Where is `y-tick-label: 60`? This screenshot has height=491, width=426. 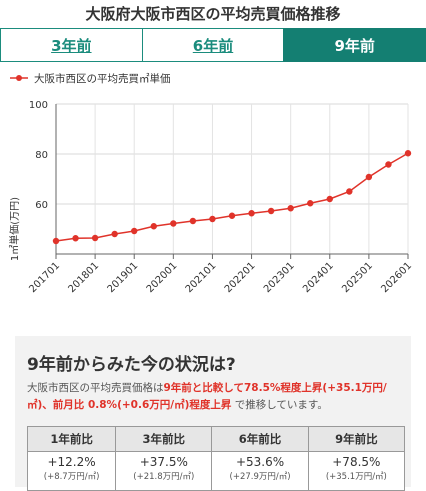 y-tick-label: 60 is located at coordinates (41, 205).